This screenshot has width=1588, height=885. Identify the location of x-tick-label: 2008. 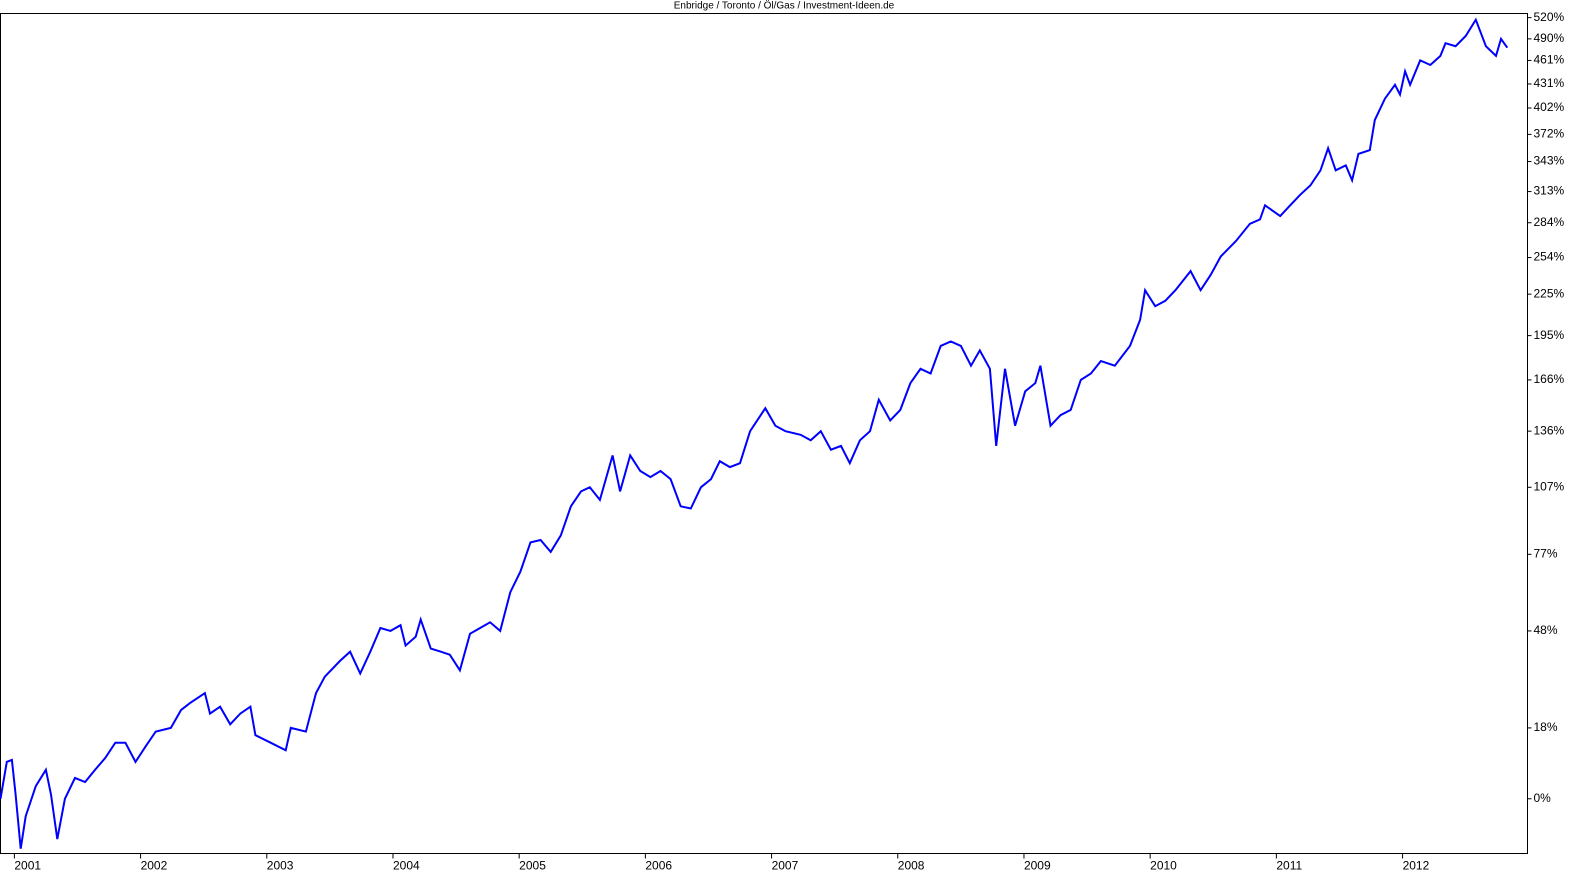
(911, 866).